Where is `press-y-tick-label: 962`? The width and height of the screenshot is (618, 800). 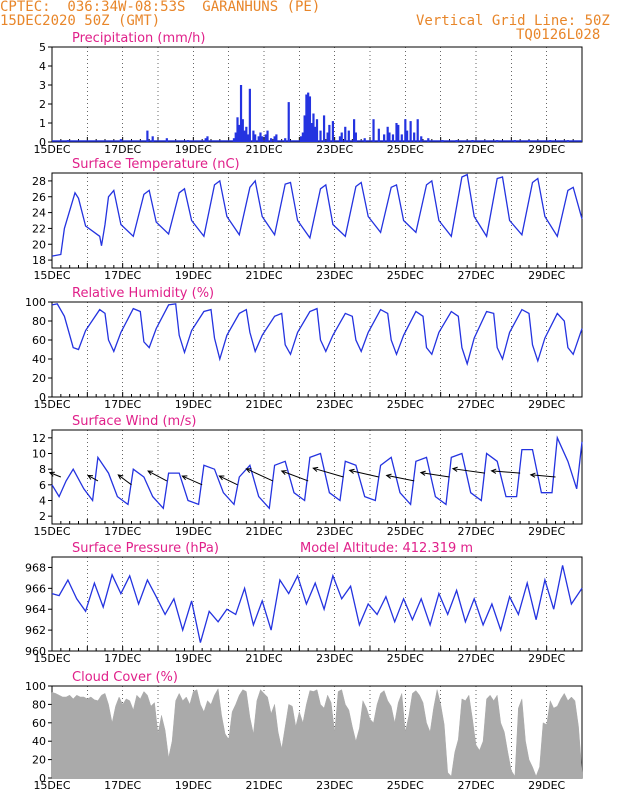 press-y-tick-label: 962 is located at coordinates (35, 630).